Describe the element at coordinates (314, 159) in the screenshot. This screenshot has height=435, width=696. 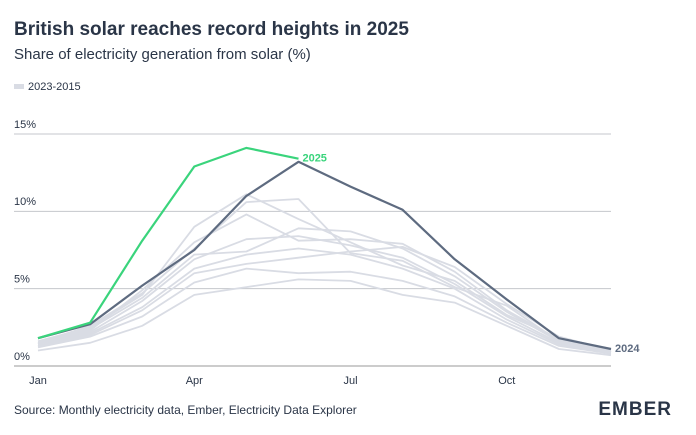
I see `series-end-label: 2025` at that location.